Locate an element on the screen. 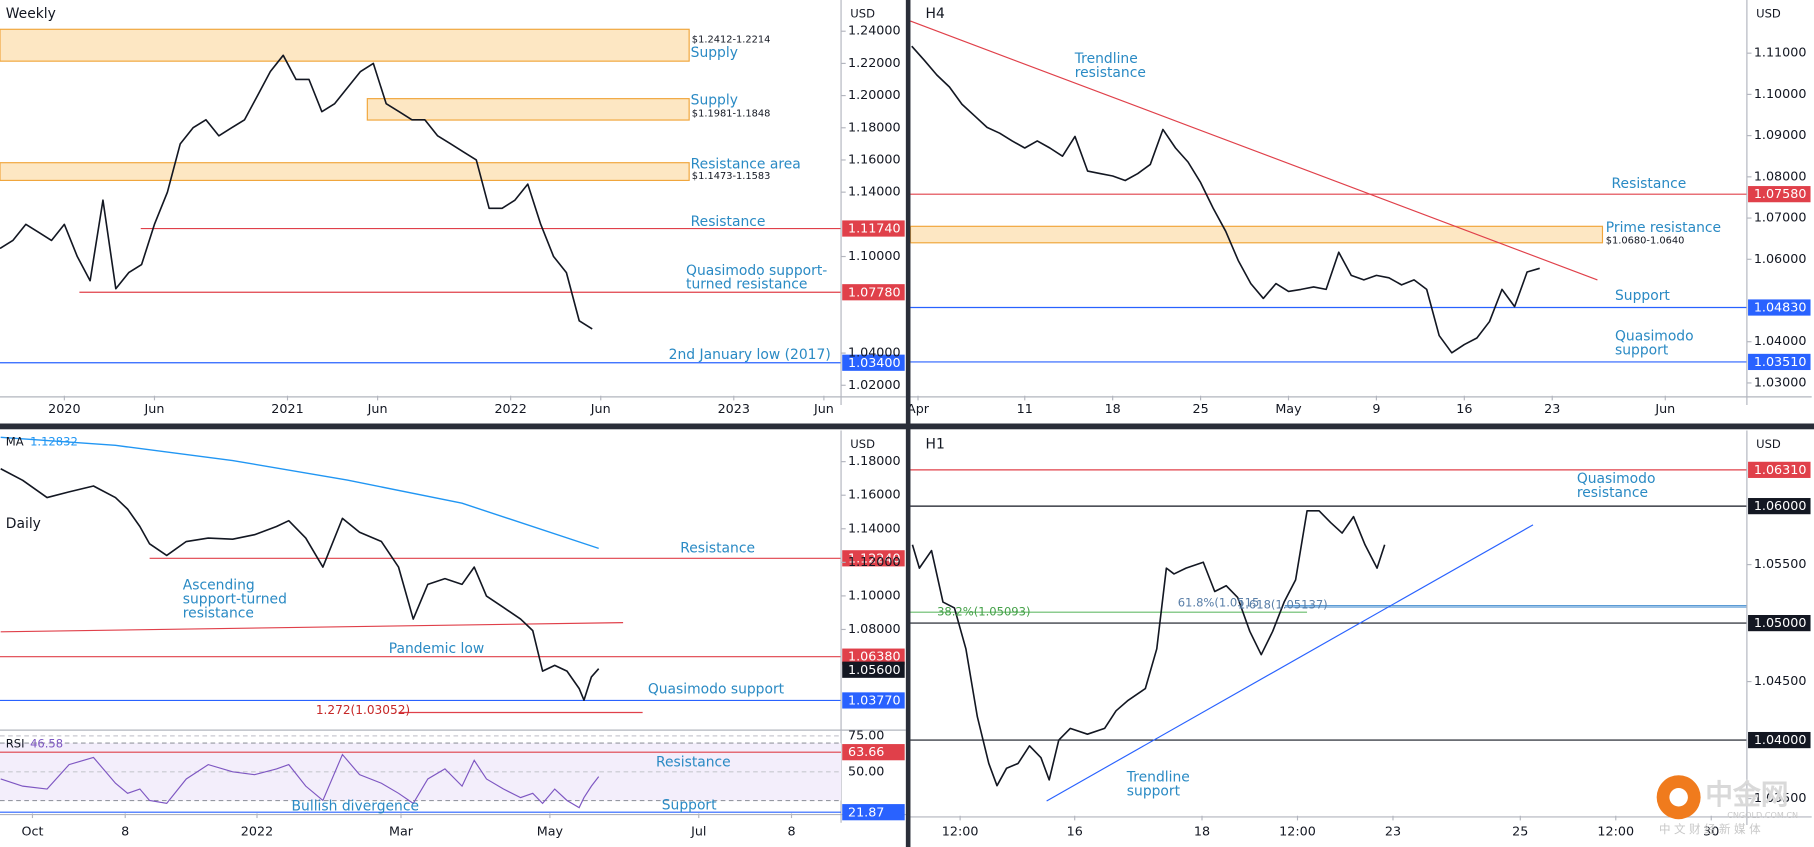  x-tick-label: 23 is located at coordinates (1393, 830).